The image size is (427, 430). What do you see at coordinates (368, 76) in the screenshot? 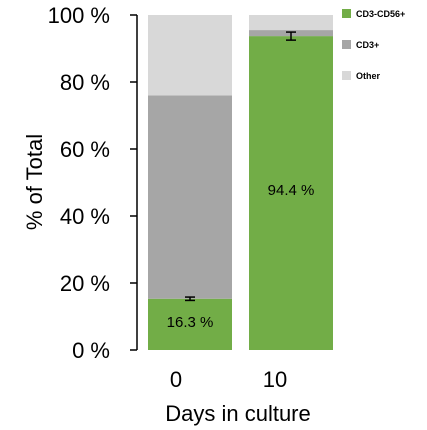
I see `legend-label: Other` at bounding box center [368, 76].